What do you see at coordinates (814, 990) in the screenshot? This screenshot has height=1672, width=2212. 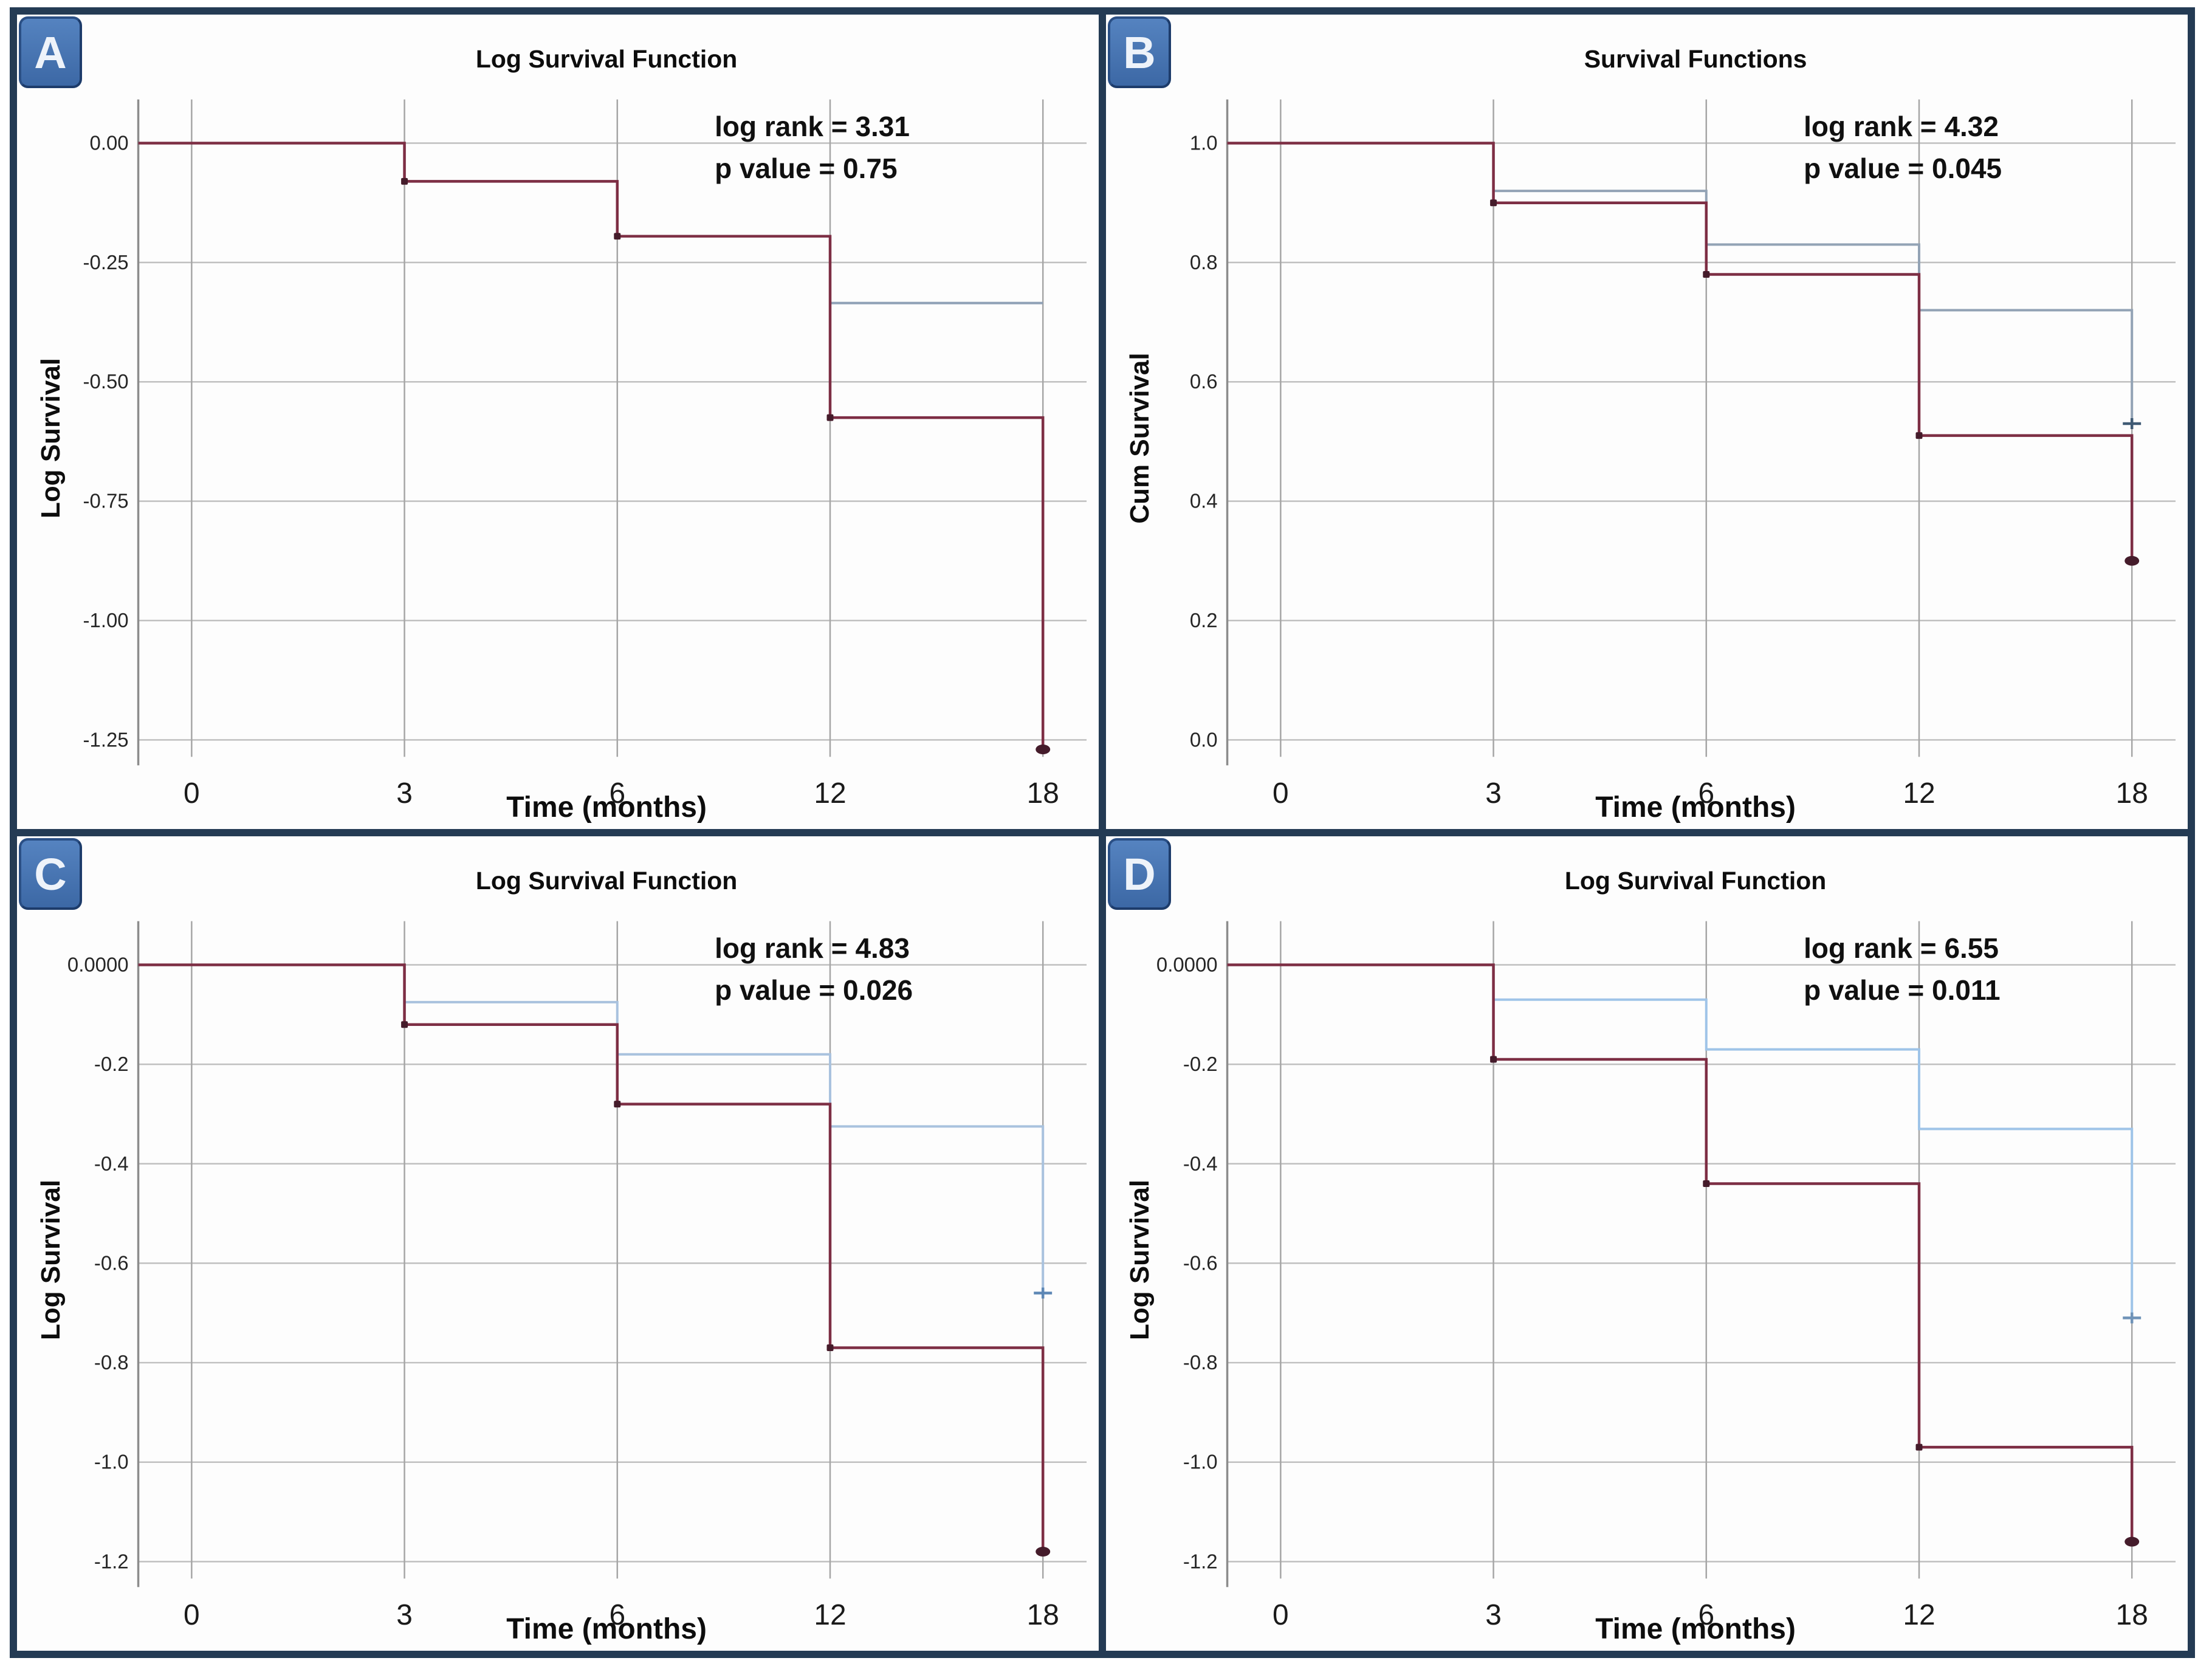 I see `panel-c-p-value: p value = 0.026` at bounding box center [814, 990].